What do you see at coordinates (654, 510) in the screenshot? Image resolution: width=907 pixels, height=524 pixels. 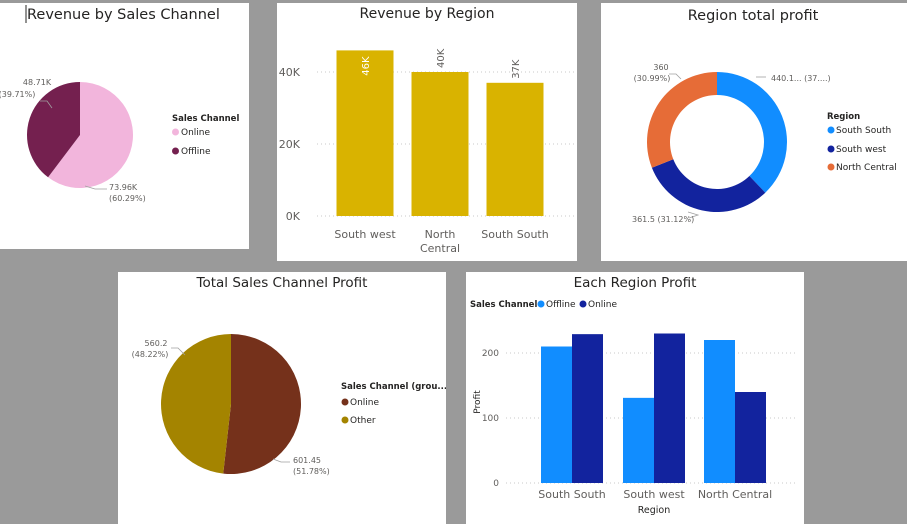 I see `x-axis-label: Region` at bounding box center [654, 510].